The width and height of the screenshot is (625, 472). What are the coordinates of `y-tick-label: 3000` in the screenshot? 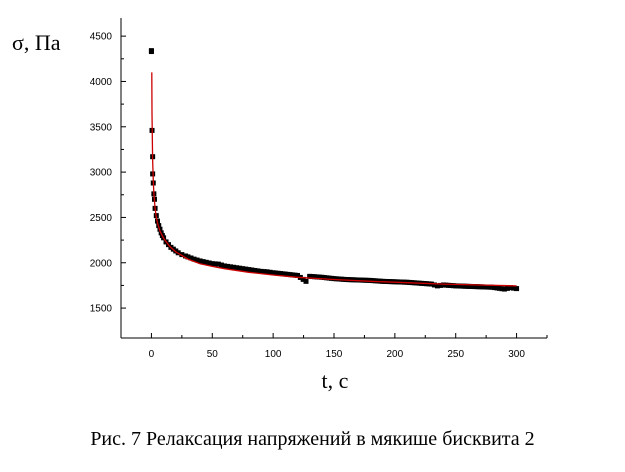 It's located at (101, 173).